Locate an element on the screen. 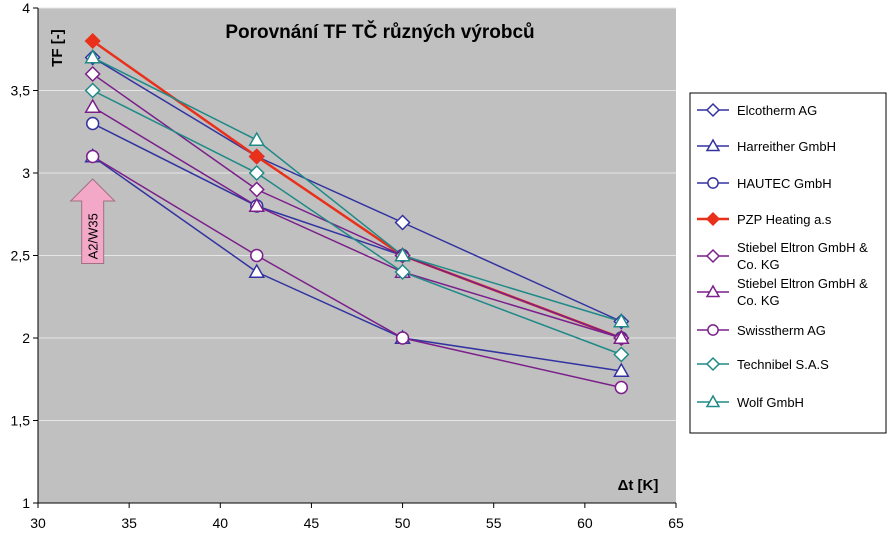  x-tick-label: 35 is located at coordinates (129, 523).